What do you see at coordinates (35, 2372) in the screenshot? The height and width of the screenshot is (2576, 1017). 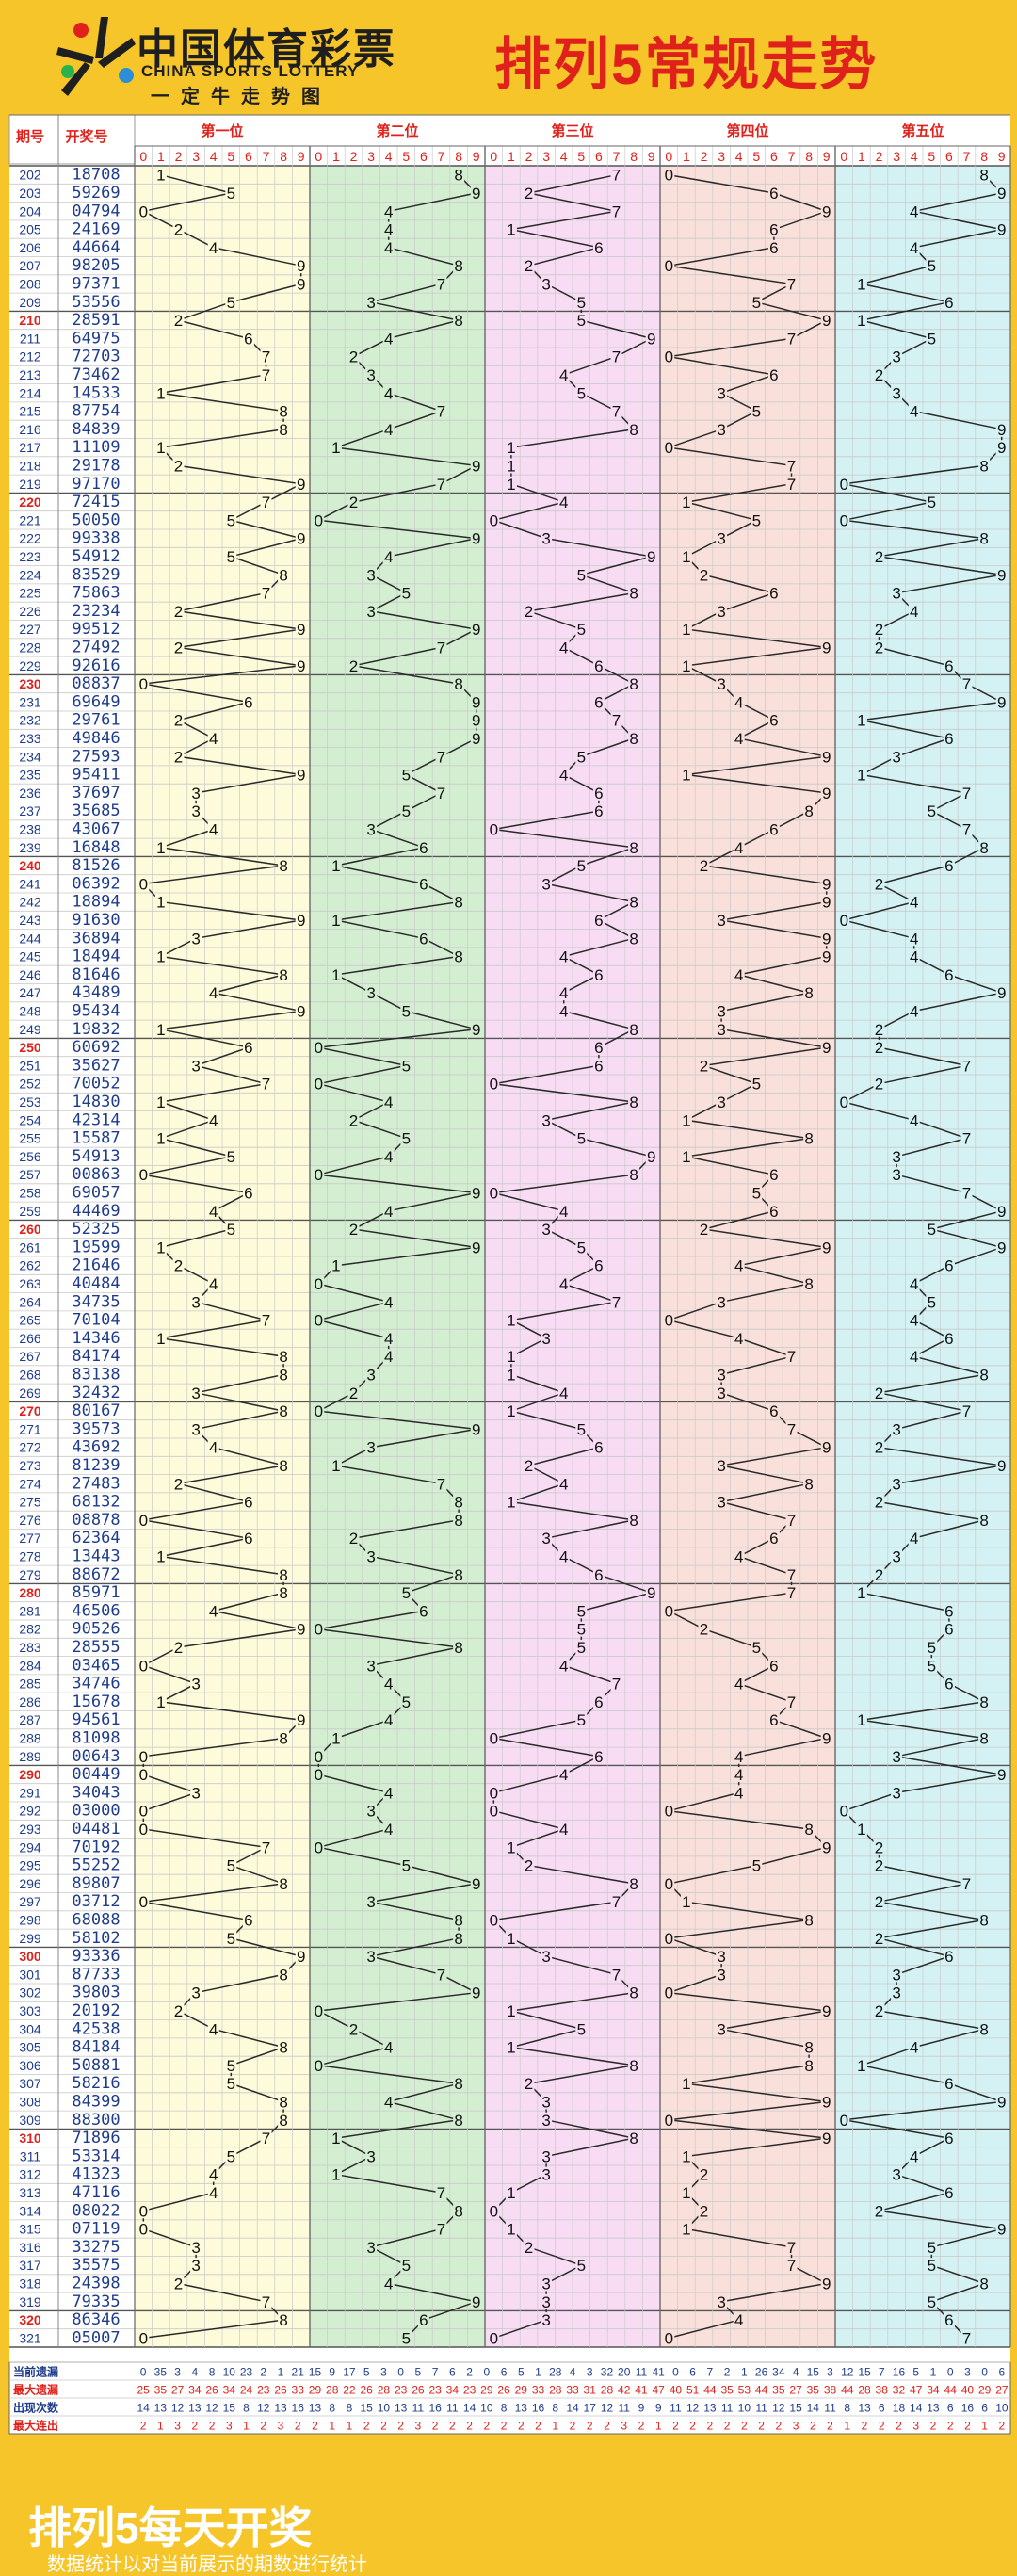 I see `stats-label: 当前遗漏` at bounding box center [35, 2372].